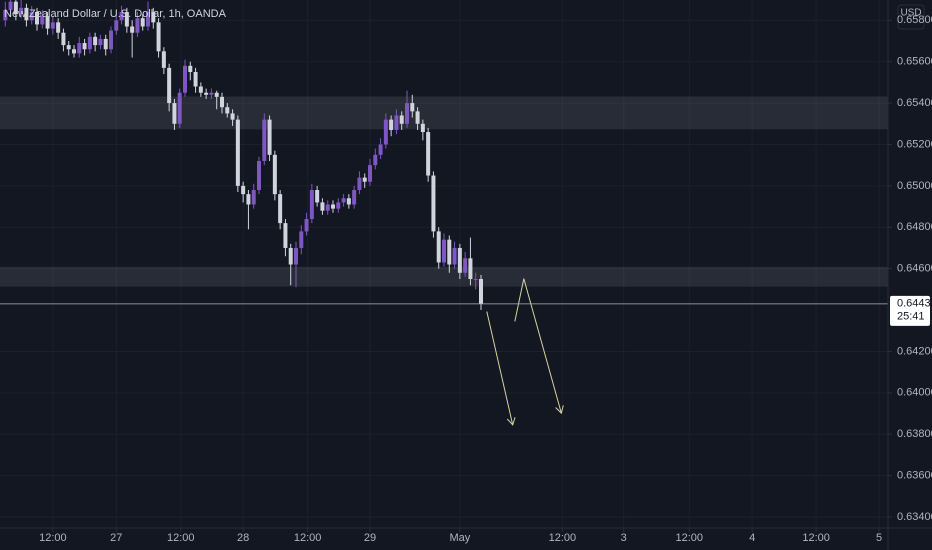 Image resolution: width=932 pixels, height=550 pixels. What do you see at coordinates (243, 538) in the screenshot?
I see `x-tick-label: 28` at bounding box center [243, 538].